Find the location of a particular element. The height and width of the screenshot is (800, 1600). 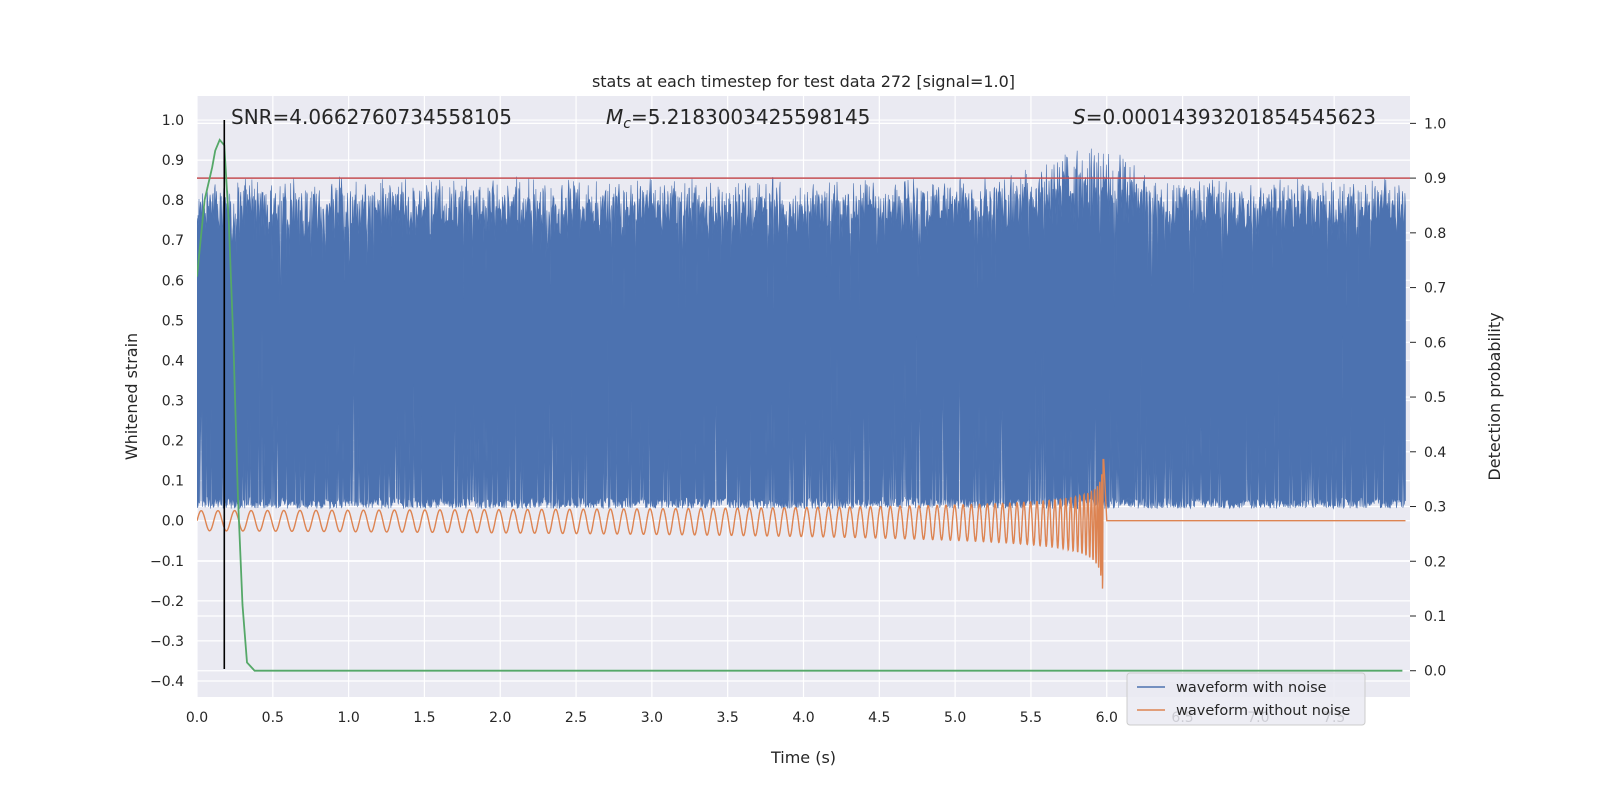

y2-tick-label: 0.6 is located at coordinates (1435, 343).